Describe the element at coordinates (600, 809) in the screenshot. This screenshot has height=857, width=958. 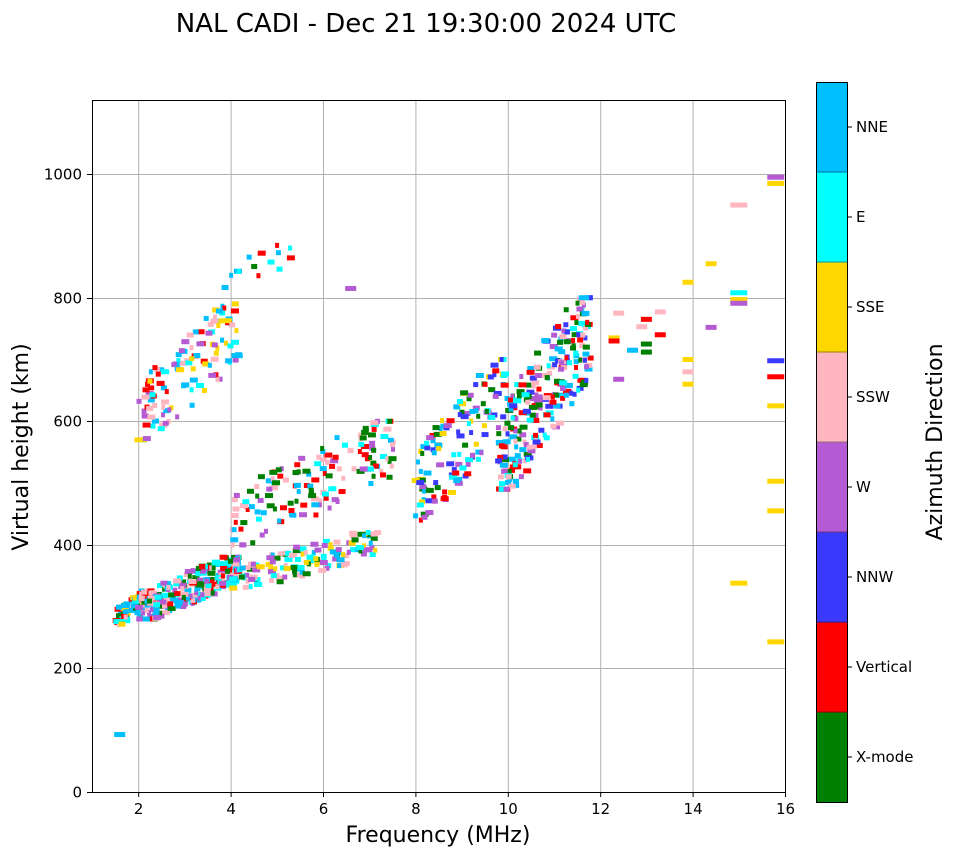
I see `x-tick-label: 12` at that location.